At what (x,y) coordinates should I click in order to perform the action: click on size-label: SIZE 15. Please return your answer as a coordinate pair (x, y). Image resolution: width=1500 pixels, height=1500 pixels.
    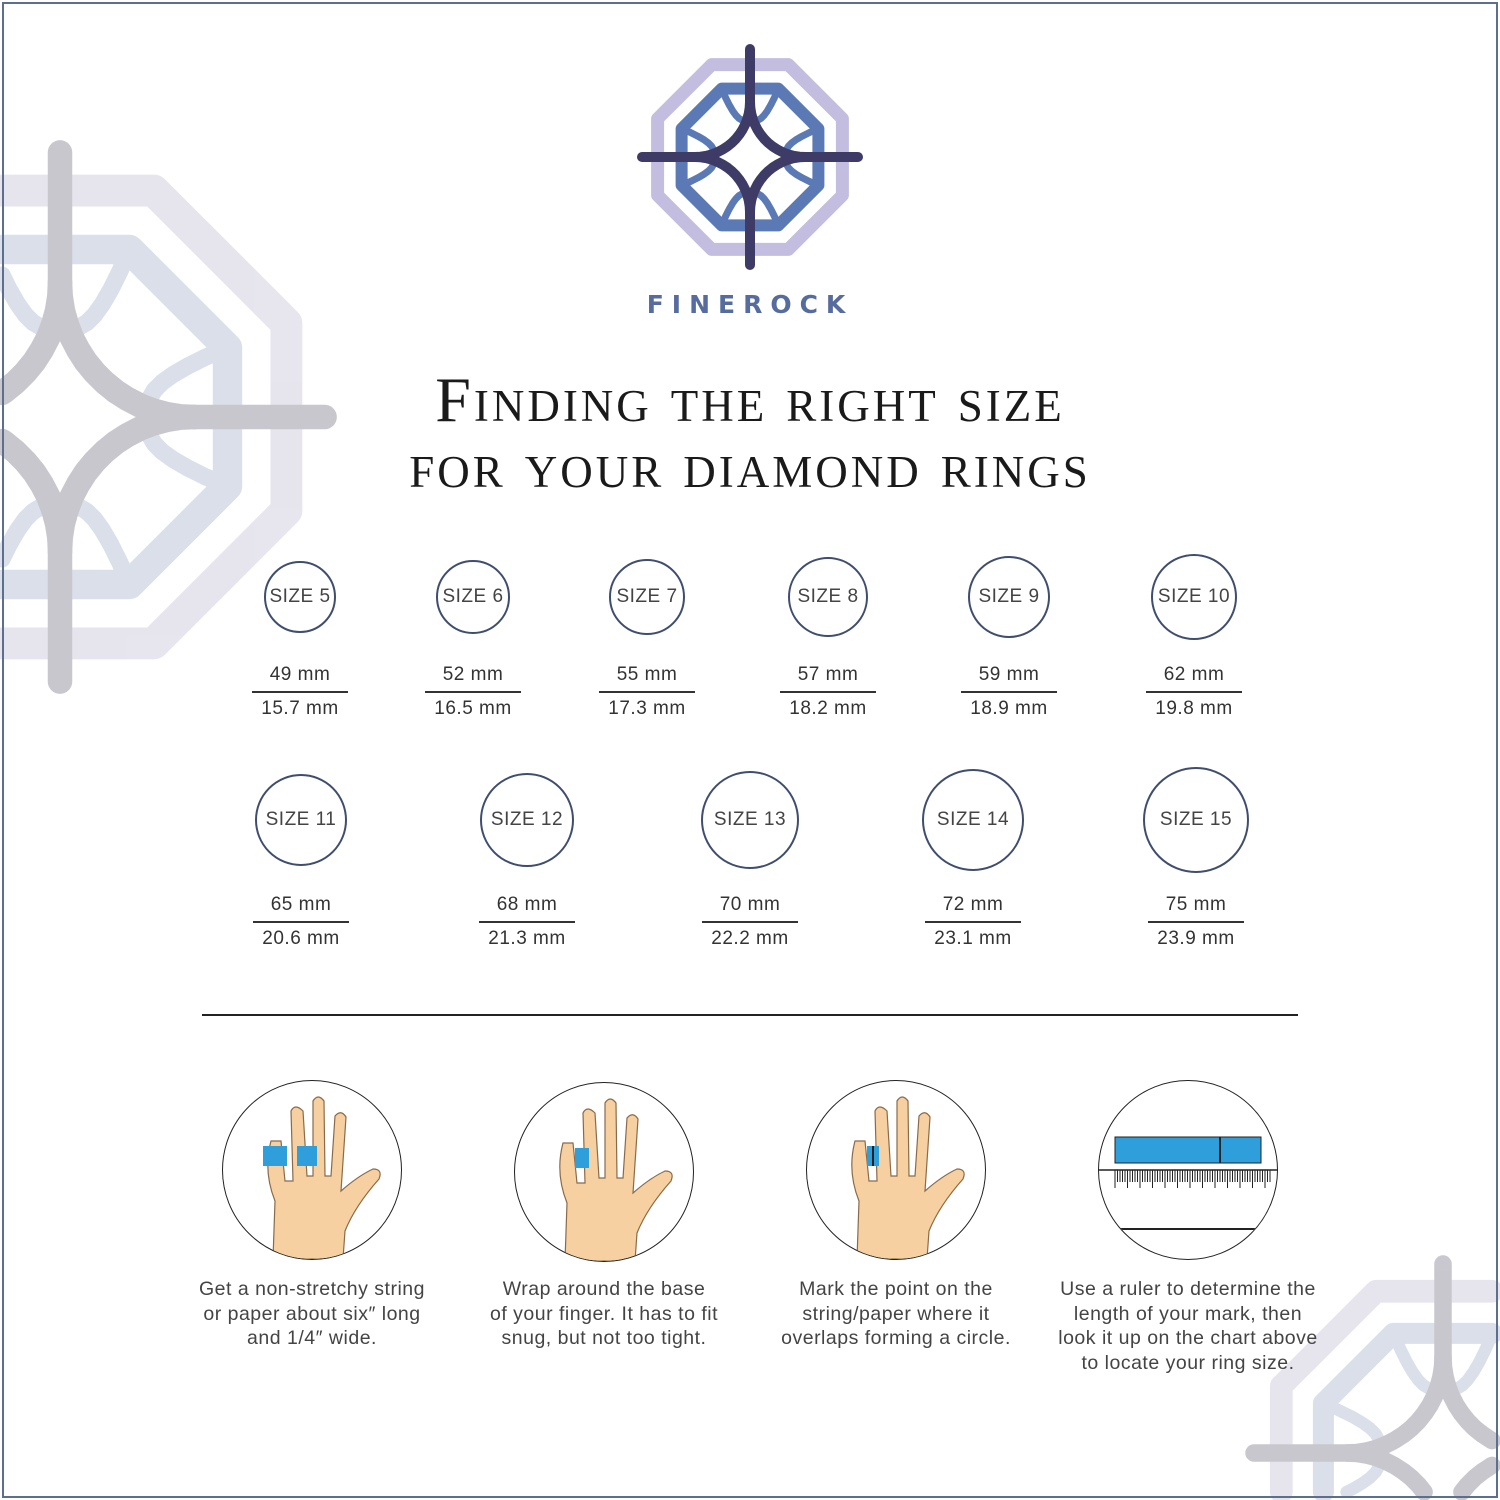
    Looking at the image, I should click on (1196, 819).